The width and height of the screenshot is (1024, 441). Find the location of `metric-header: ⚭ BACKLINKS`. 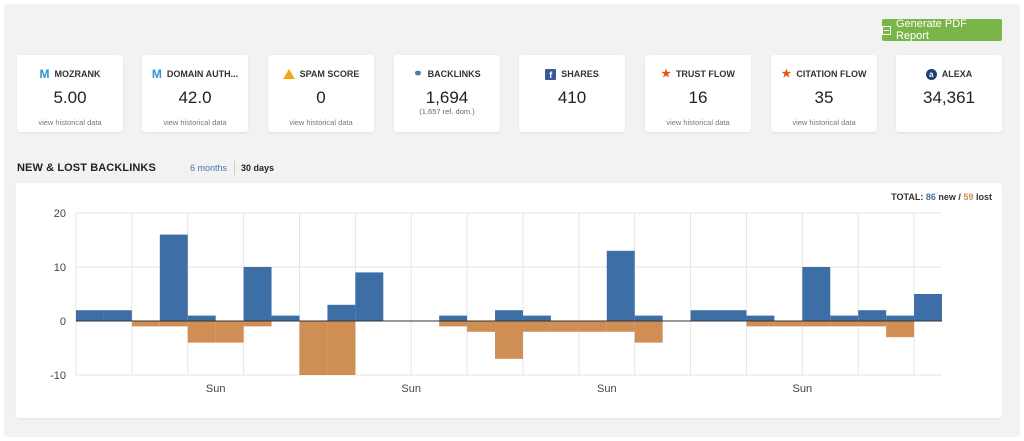

metric-header: ⚭ BACKLINKS is located at coordinates (447, 74).